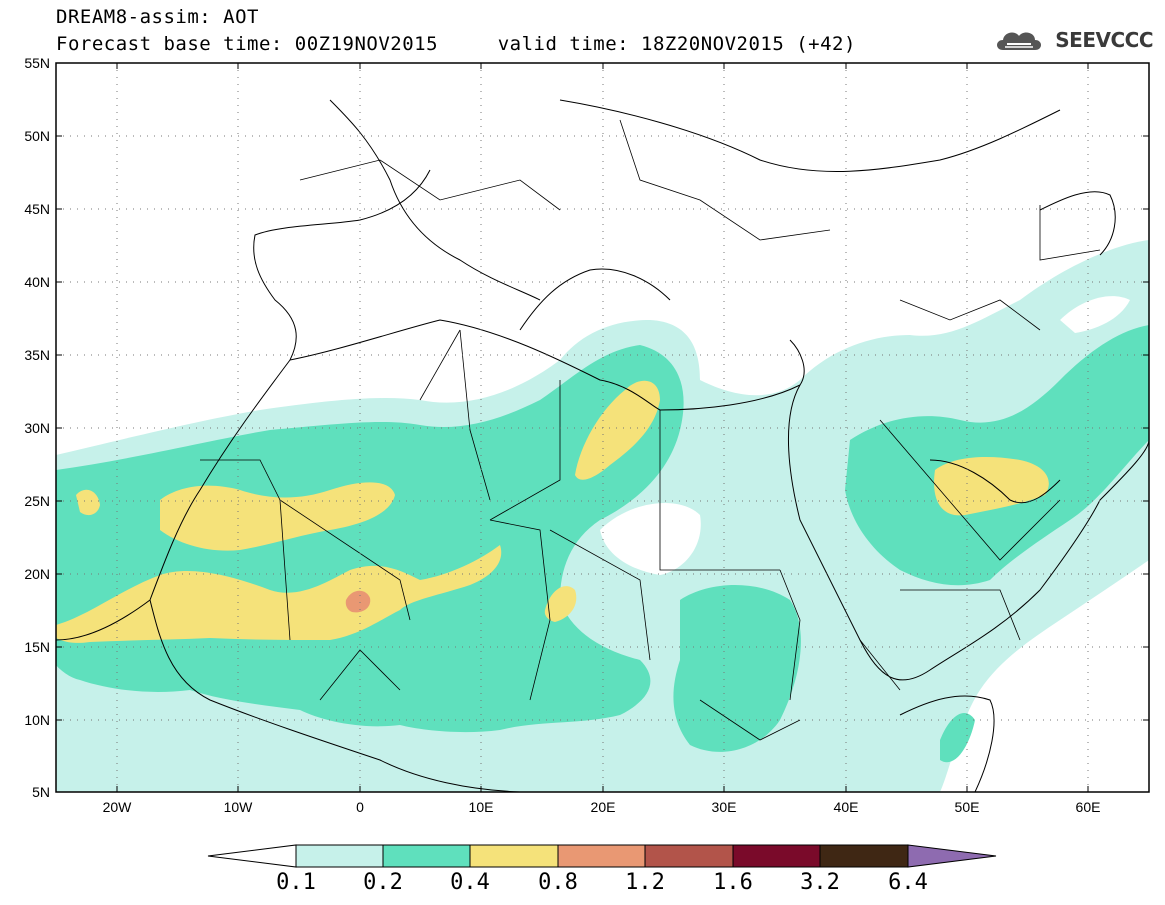  Describe the element at coordinates (820, 882) in the screenshot. I see `colorbar-label: 3.2` at that location.